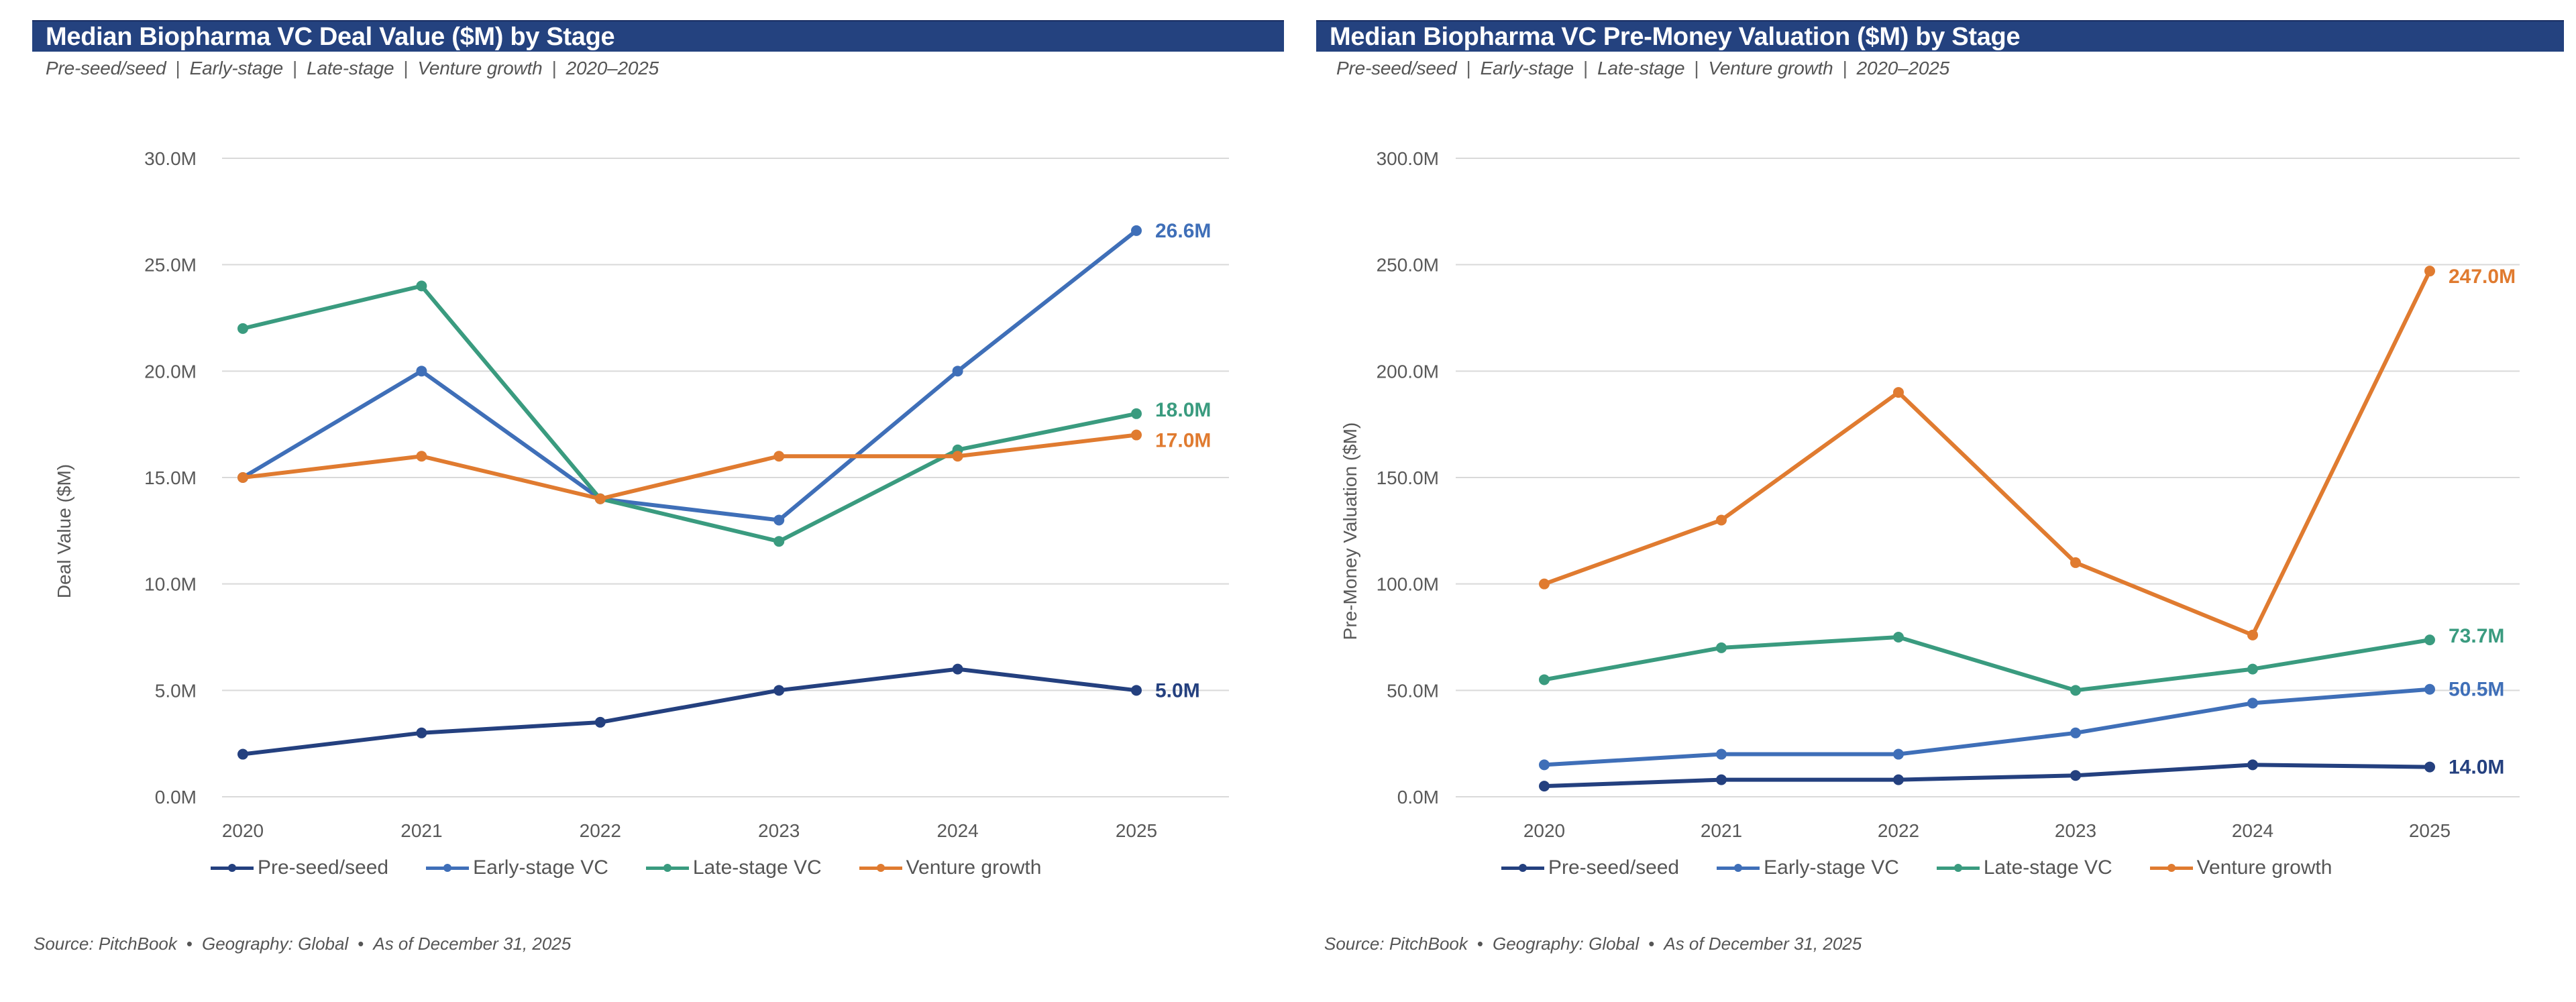 This screenshot has height=1002, width=2576. Describe the element at coordinates (1408, 584) in the screenshot. I see `y-tick-label: 100.0M` at that location.